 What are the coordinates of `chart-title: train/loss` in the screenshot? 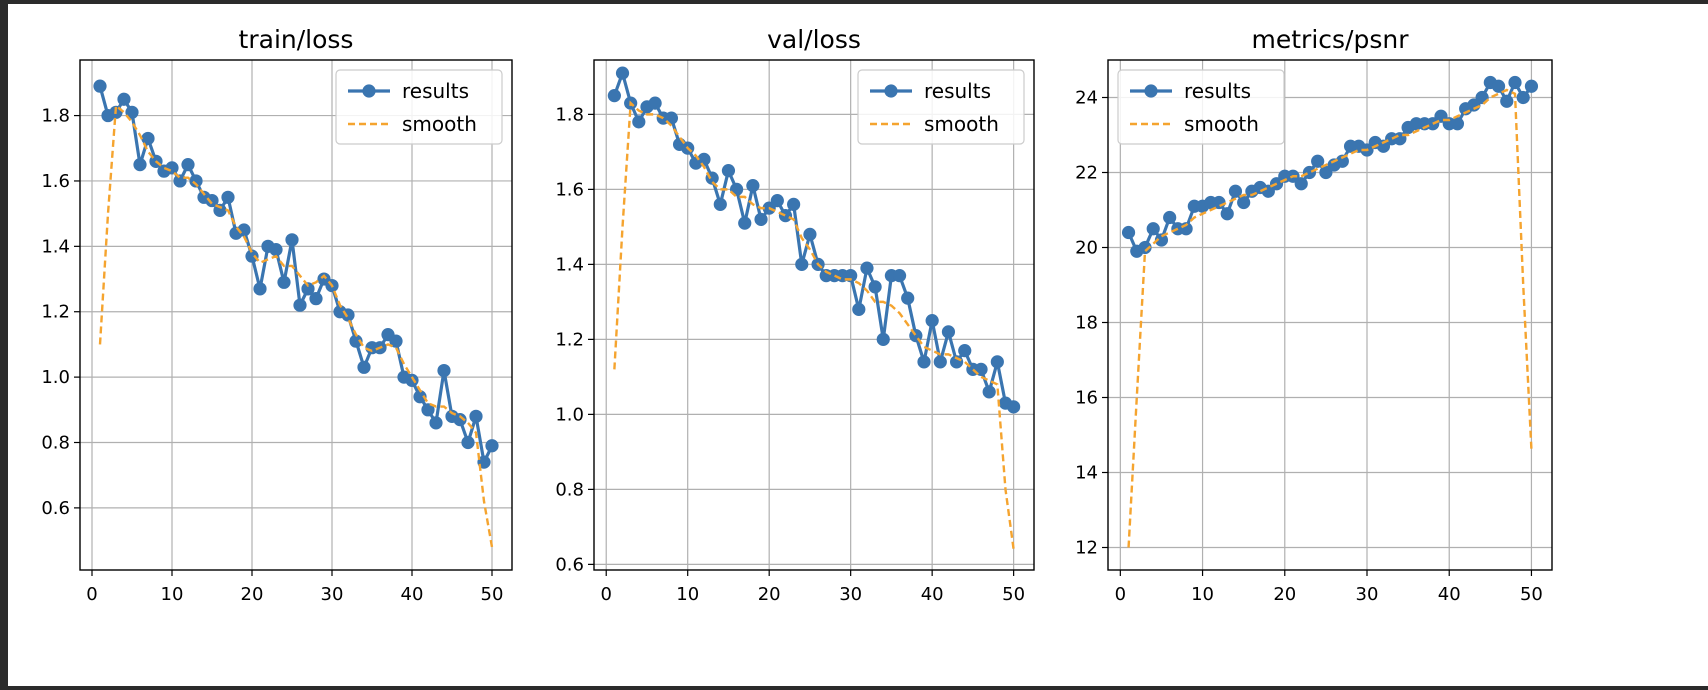 It's located at (296, 39).